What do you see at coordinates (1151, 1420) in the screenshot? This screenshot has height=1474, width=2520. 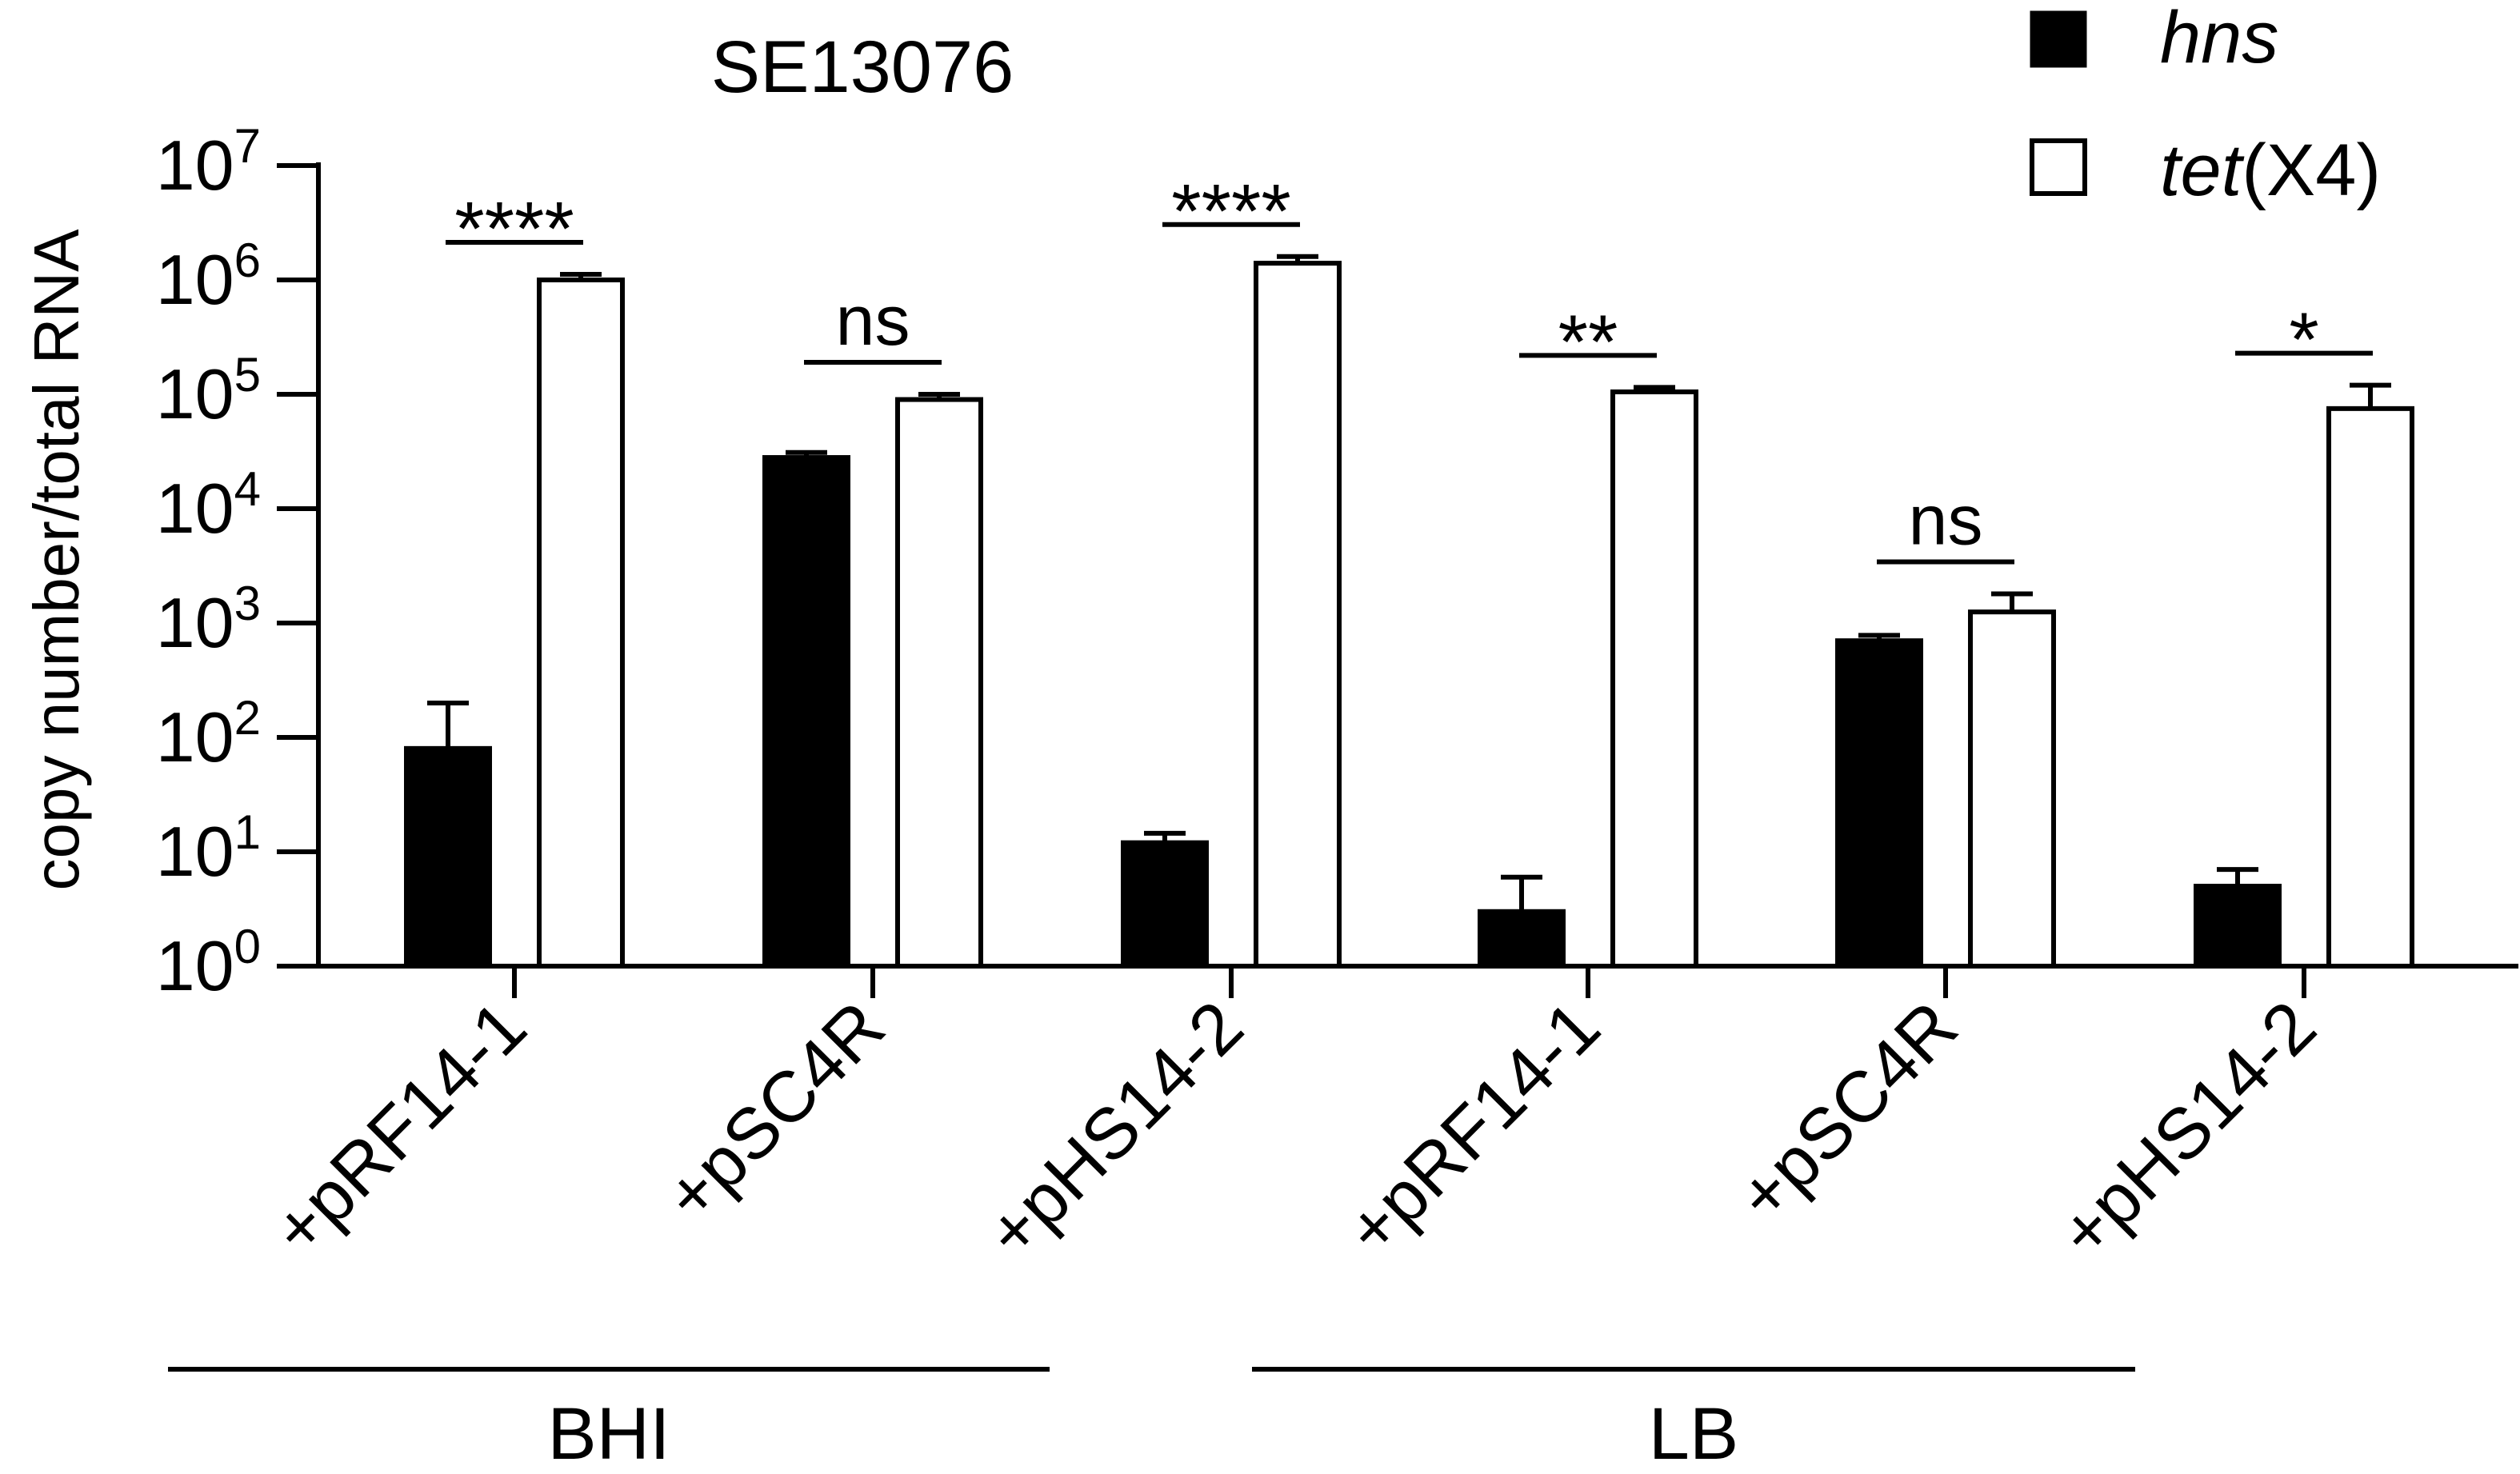 I see `group-labels: BHI LB` at bounding box center [1151, 1420].